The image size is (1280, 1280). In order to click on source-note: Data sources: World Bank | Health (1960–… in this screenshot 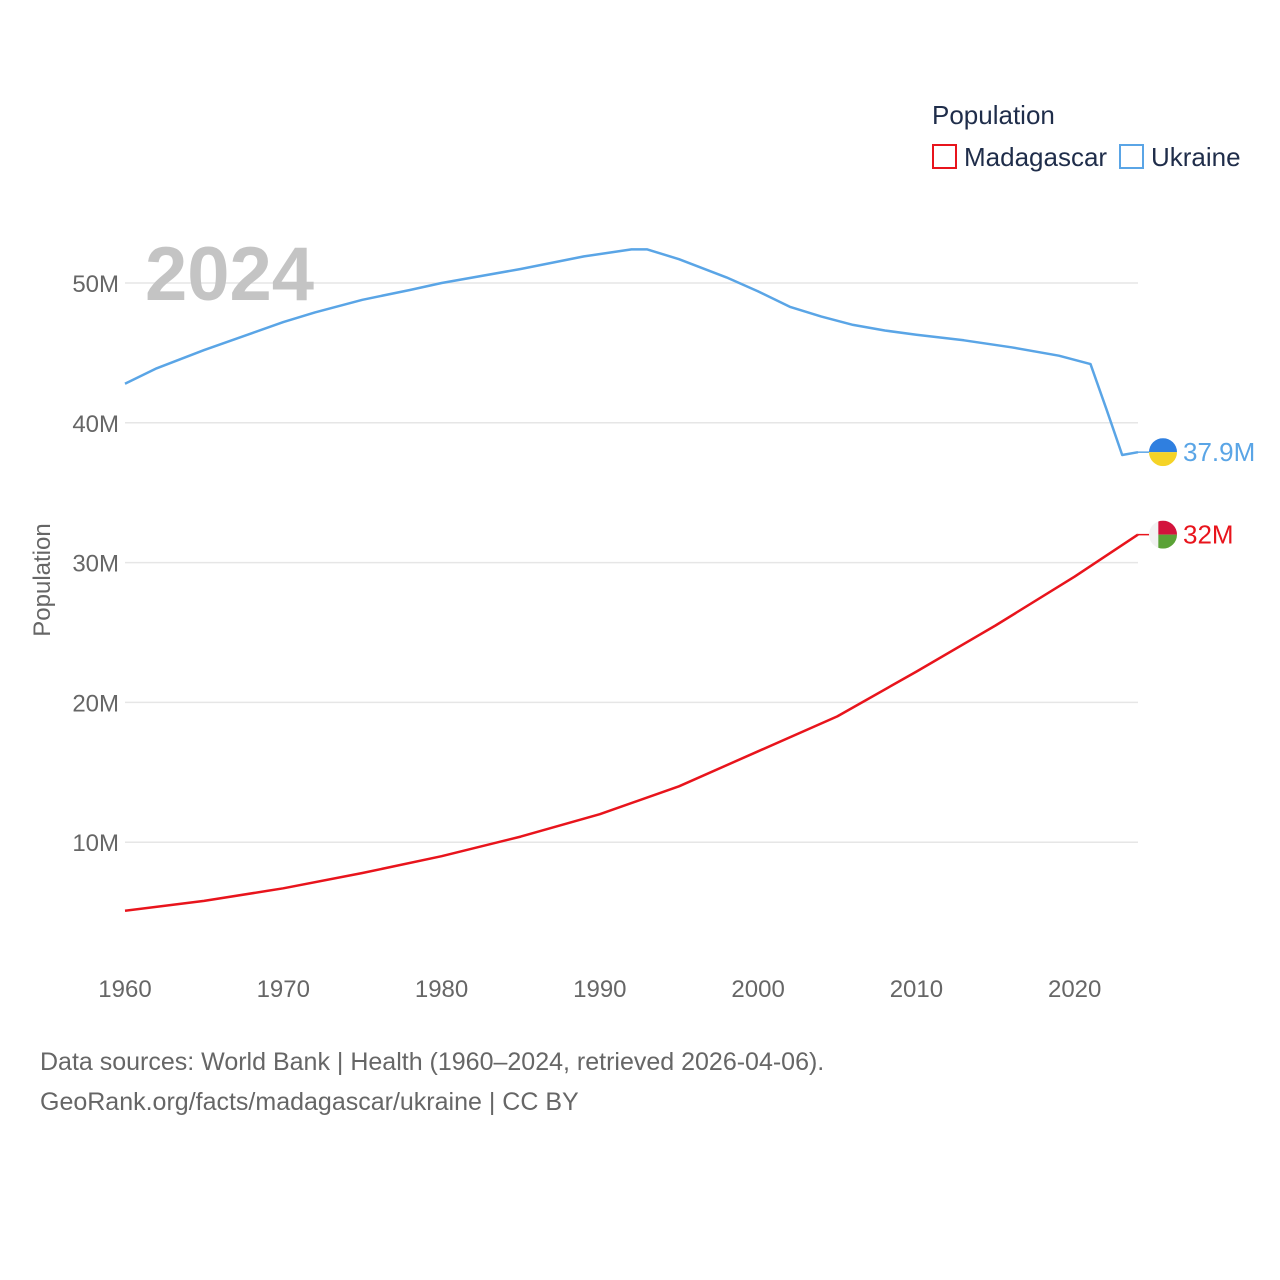, I will do `click(432, 1082)`.